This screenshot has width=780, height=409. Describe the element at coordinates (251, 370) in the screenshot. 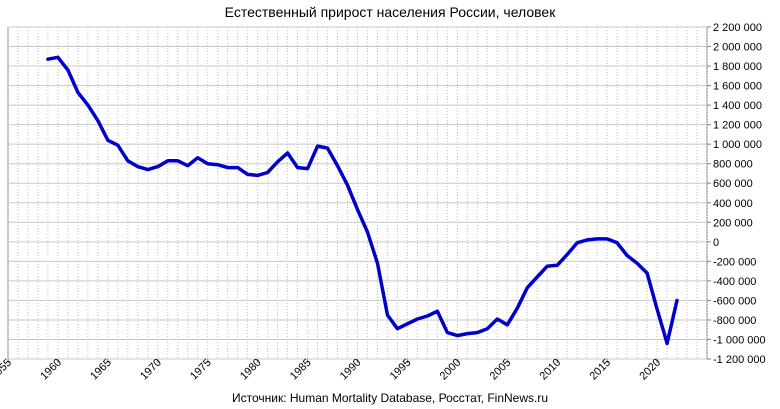

I see `x-tick-label: 1980` at that location.